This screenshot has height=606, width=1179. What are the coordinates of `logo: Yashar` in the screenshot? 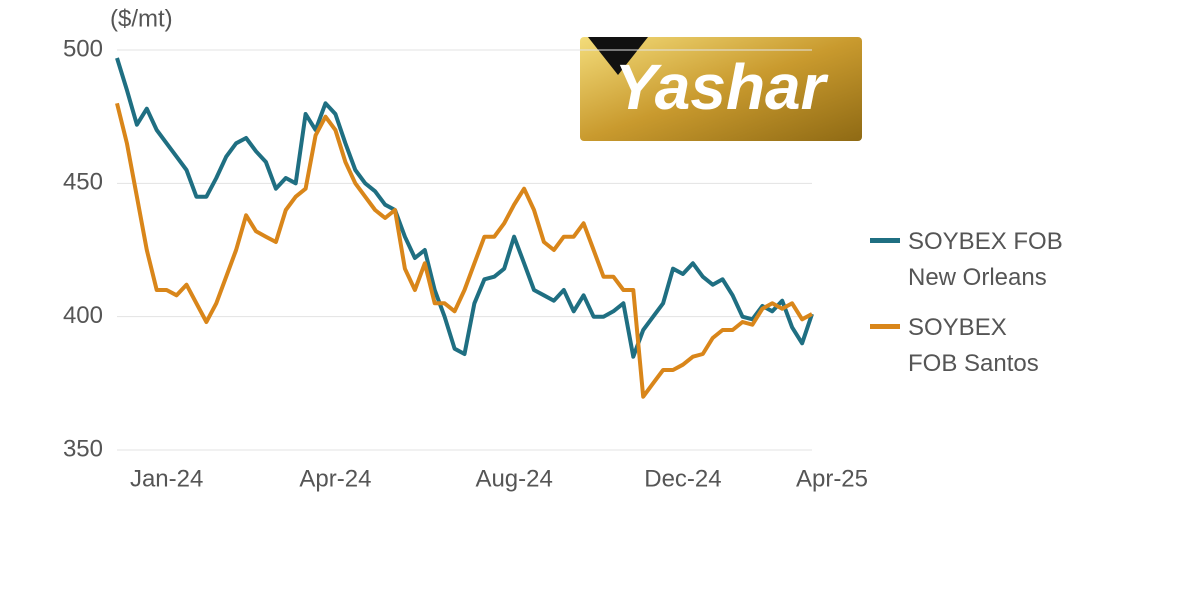 It's located at (721, 89).